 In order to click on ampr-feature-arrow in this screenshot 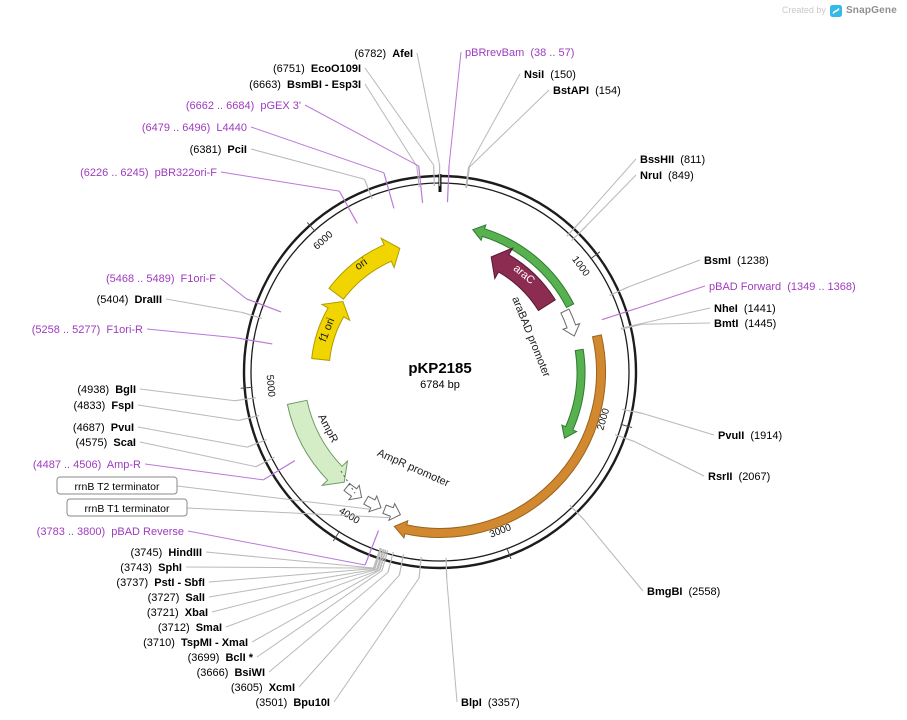, I will do `click(317, 443)`.